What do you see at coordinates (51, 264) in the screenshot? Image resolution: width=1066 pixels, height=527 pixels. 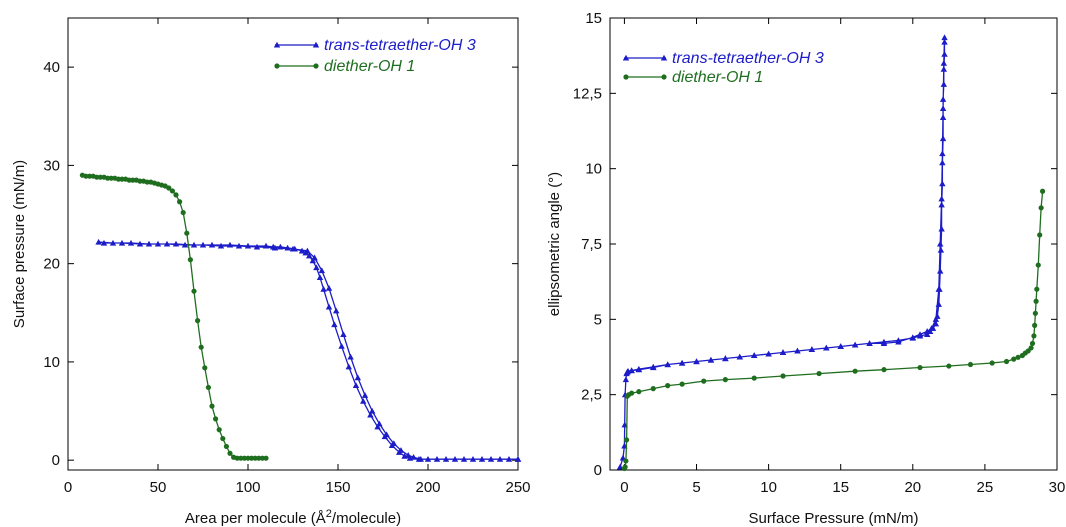 I see `y-tick-label: 20` at bounding box center [51, 264].